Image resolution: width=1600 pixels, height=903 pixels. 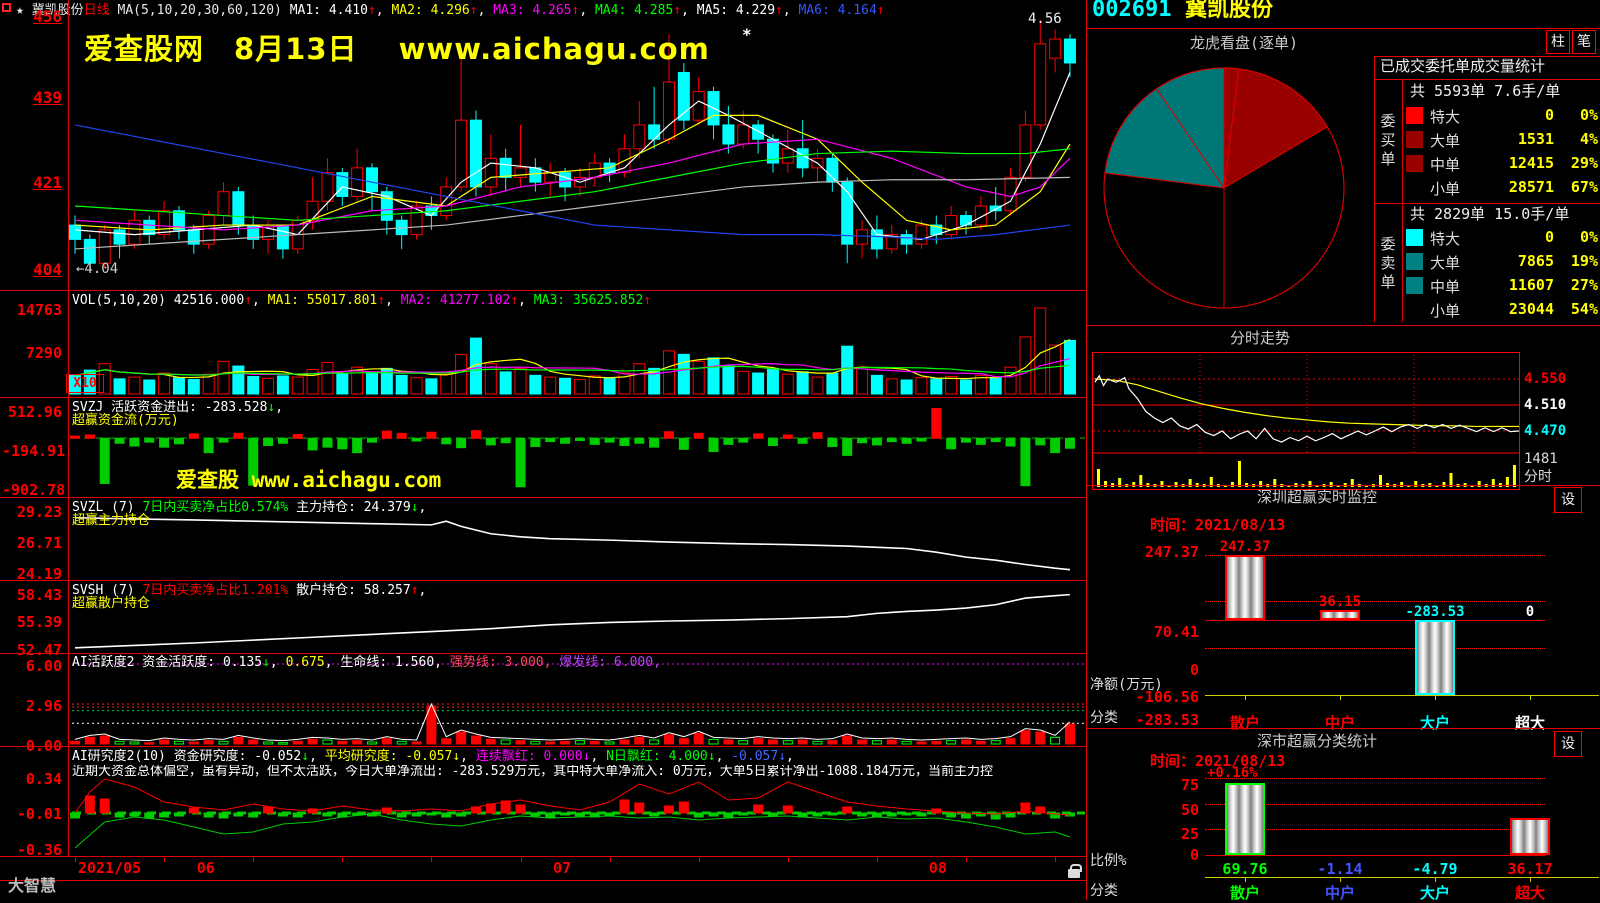 What do you see at coordinates (1435, 723) in the screenshot?
I see `mon1-category: 大户` at bounding box center [1435, 723].